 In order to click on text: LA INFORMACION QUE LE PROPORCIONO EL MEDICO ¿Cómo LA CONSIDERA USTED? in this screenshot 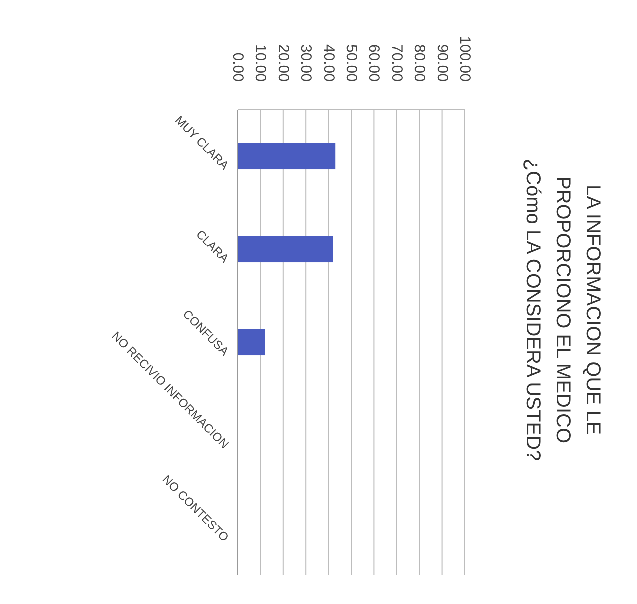, I will do `click(563, 310)`.